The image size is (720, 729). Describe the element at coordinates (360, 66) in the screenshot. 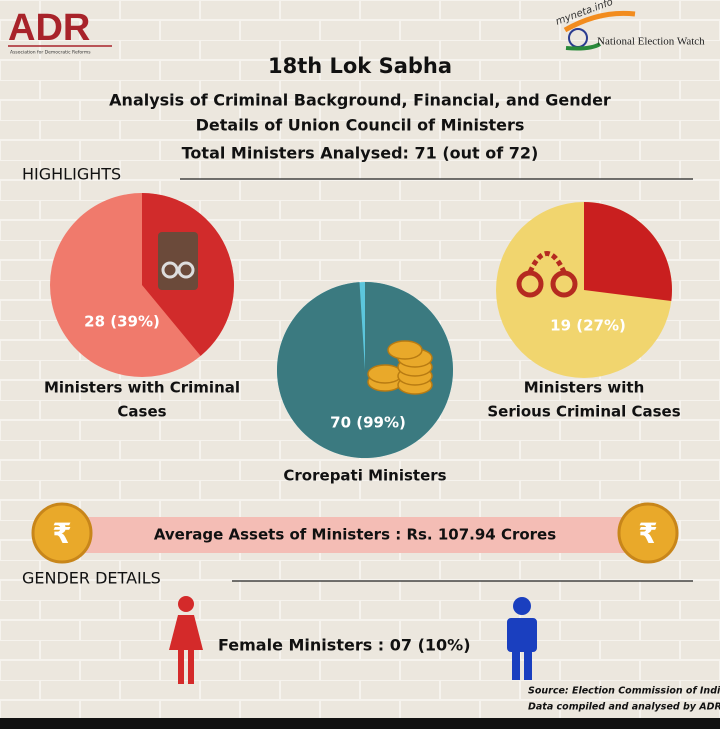

I see `title: 18th Lok Sabha` at that location.